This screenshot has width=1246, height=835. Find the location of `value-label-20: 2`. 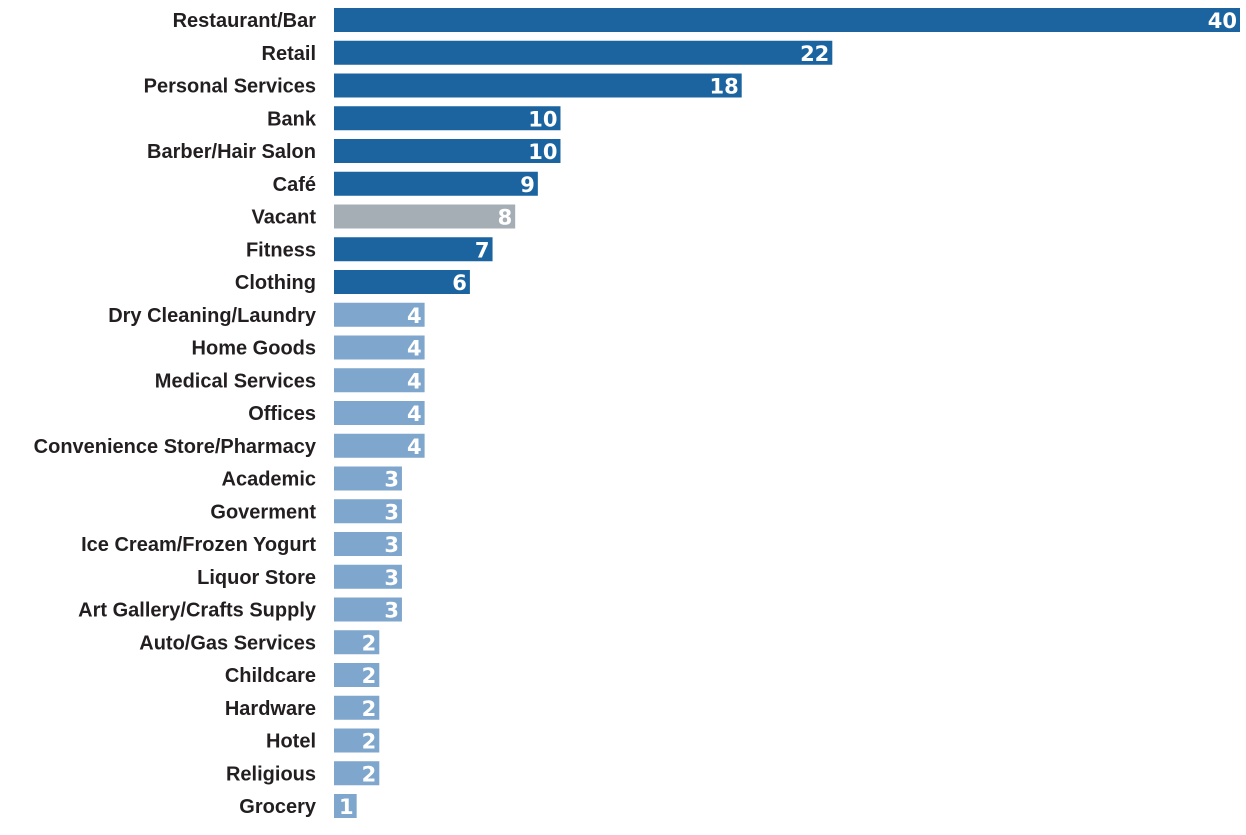

value-label-20: 2 is located at coordinates (369, 676).